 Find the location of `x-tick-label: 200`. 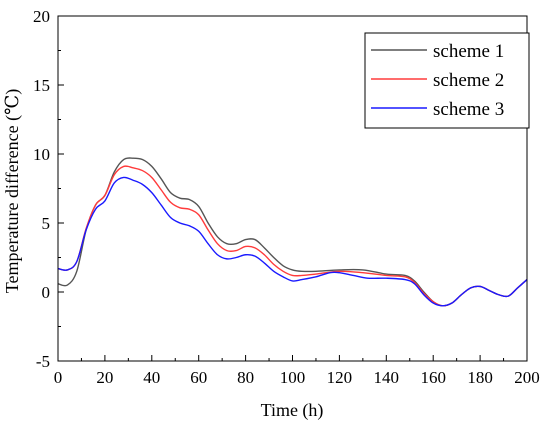

x-tick-label: 200 is located at coordinates (527, 377).